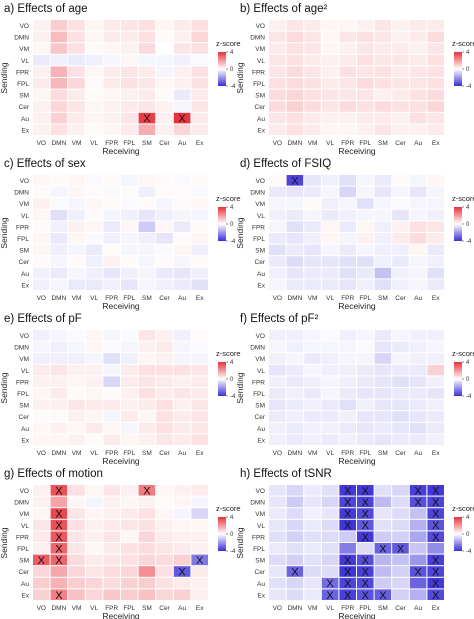  Describe the element at coordinates (261, 526) in the screenshot. I see `y-tick-label: VL` at that location.